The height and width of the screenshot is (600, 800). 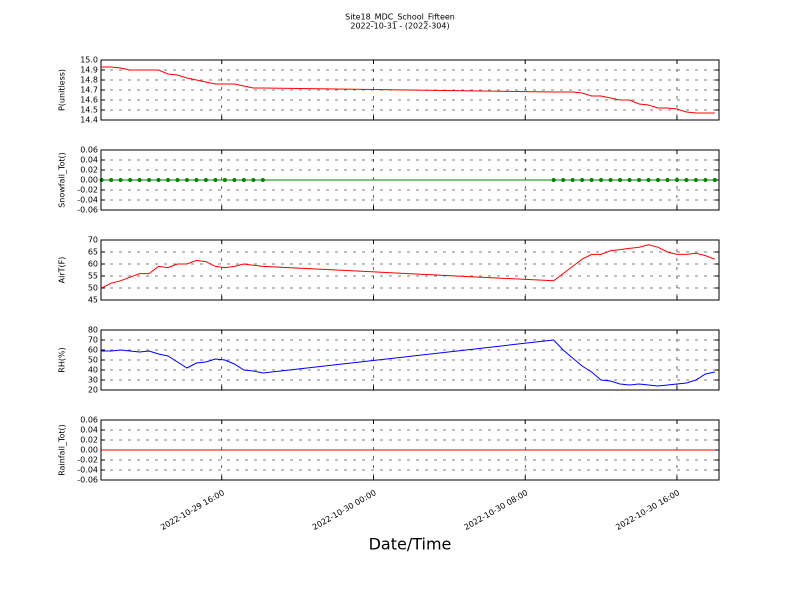 What do you see at coordinates (93, 276) in the screenshot?
I see `y-tick-label: 55` at bounding box center [93, 276].